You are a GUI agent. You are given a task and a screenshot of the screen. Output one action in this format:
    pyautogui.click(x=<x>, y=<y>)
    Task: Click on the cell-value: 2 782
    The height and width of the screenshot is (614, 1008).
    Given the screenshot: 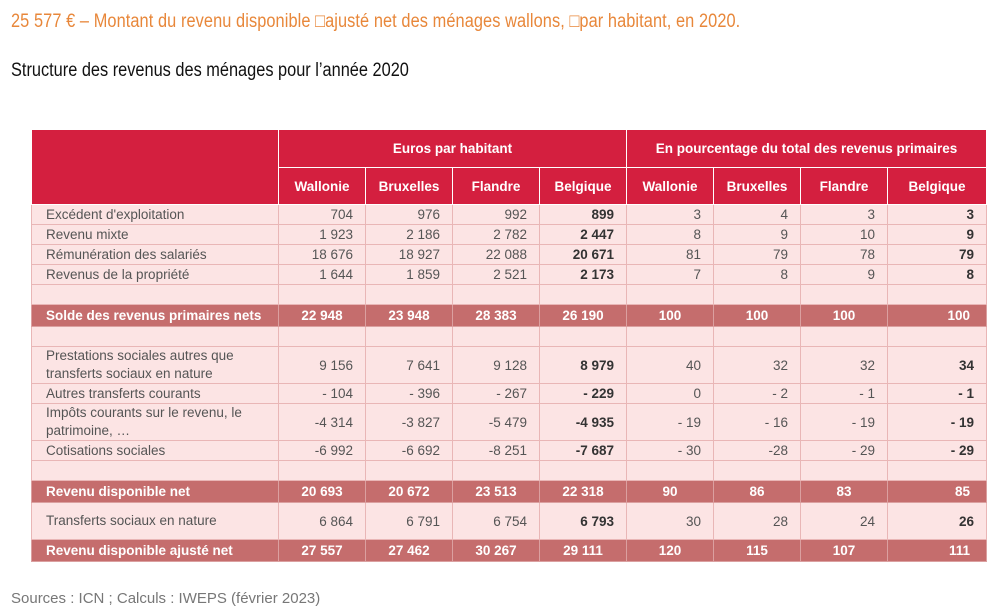 What is the action you would take?
    pyautogui.click(x=496, y=234)
    